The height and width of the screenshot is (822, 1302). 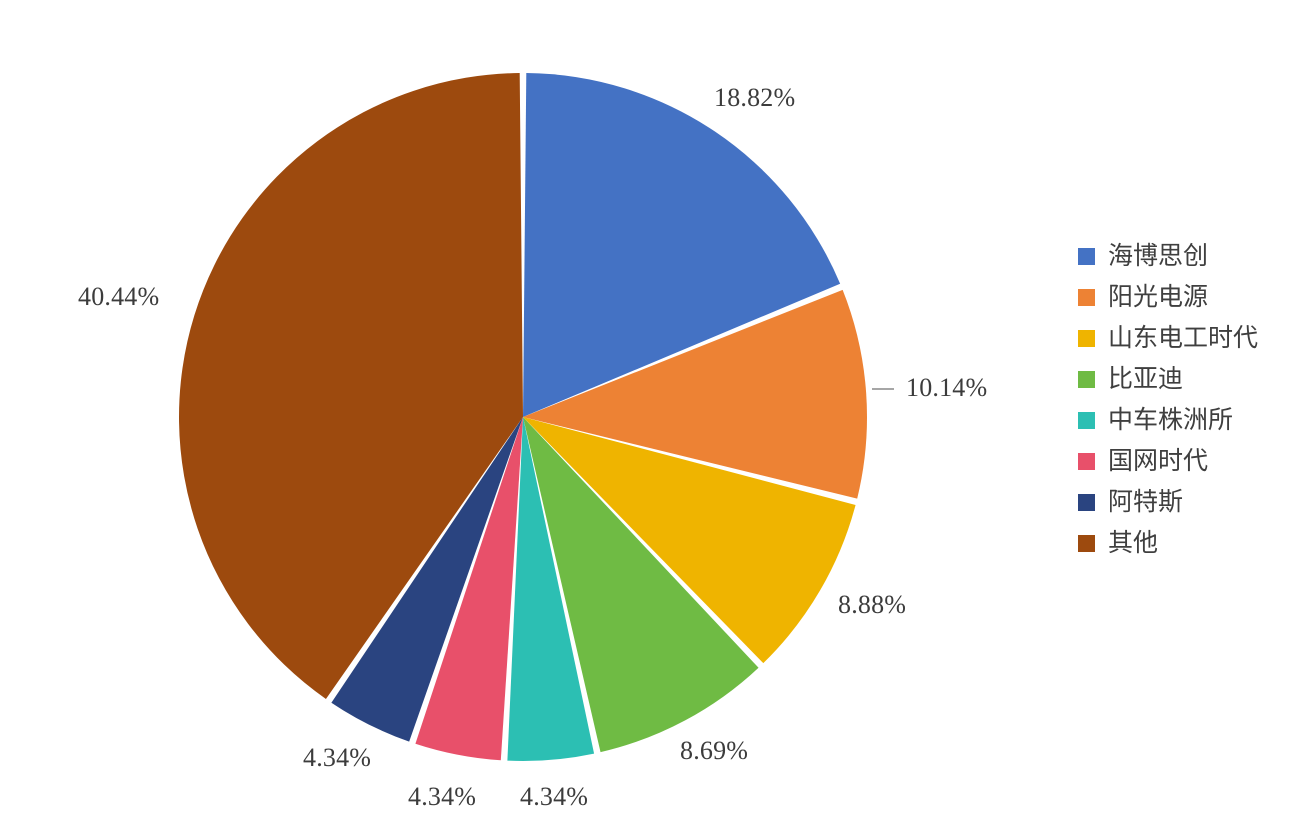 I want to click on legend-item: 海博思创, so click(x=1190, y=256).